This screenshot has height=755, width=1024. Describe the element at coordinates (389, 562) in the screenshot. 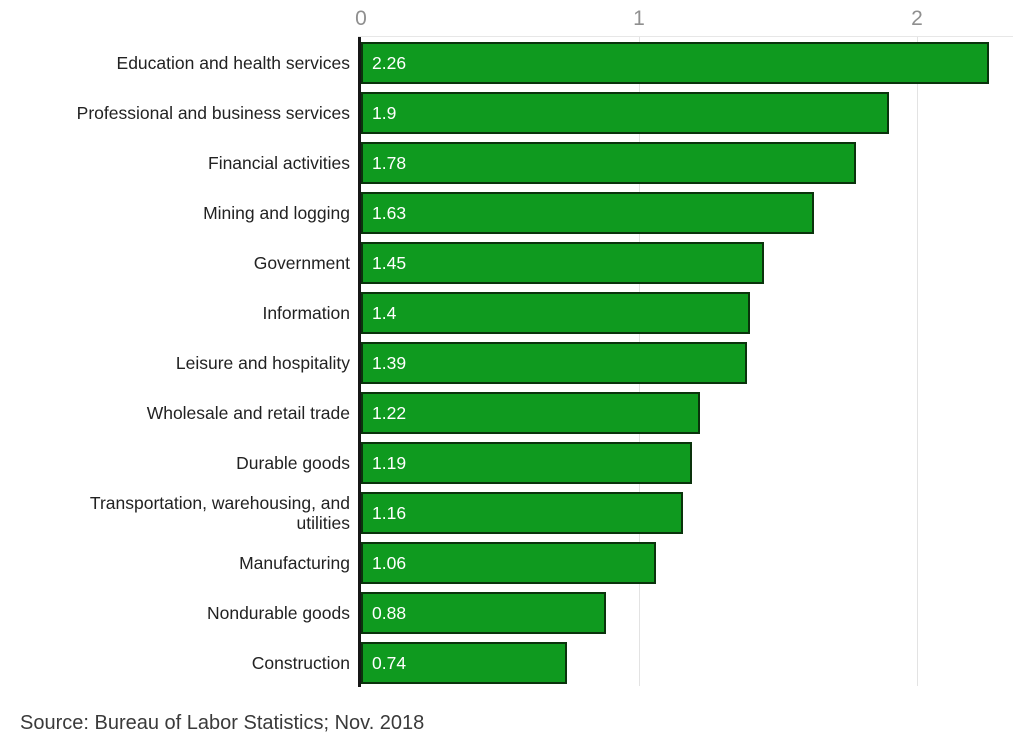

I see `bar-value-label: 1.06` at that location.